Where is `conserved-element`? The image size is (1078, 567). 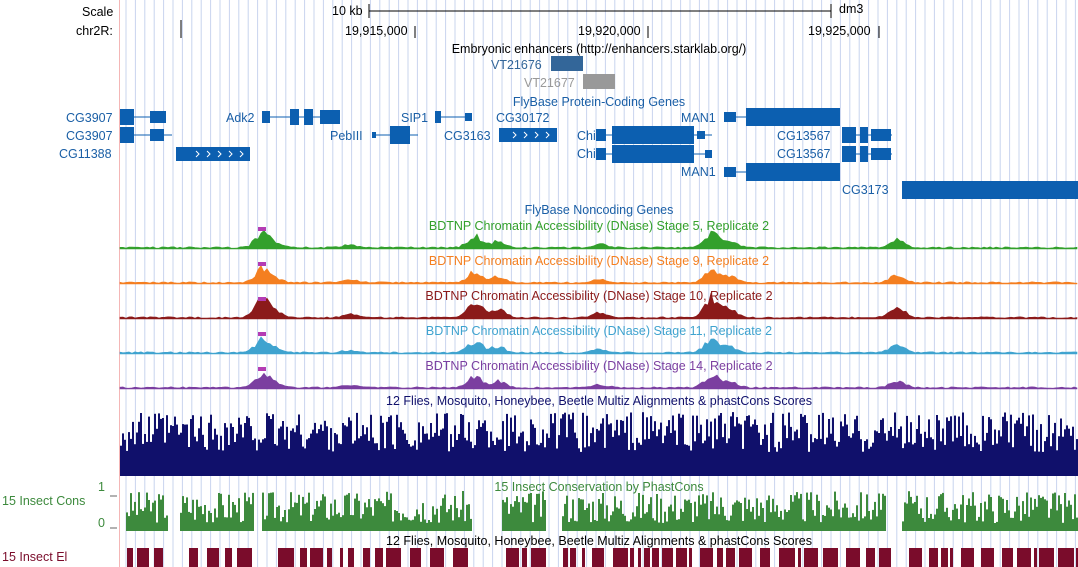 conserved-element is located at coordinates (720, 557).